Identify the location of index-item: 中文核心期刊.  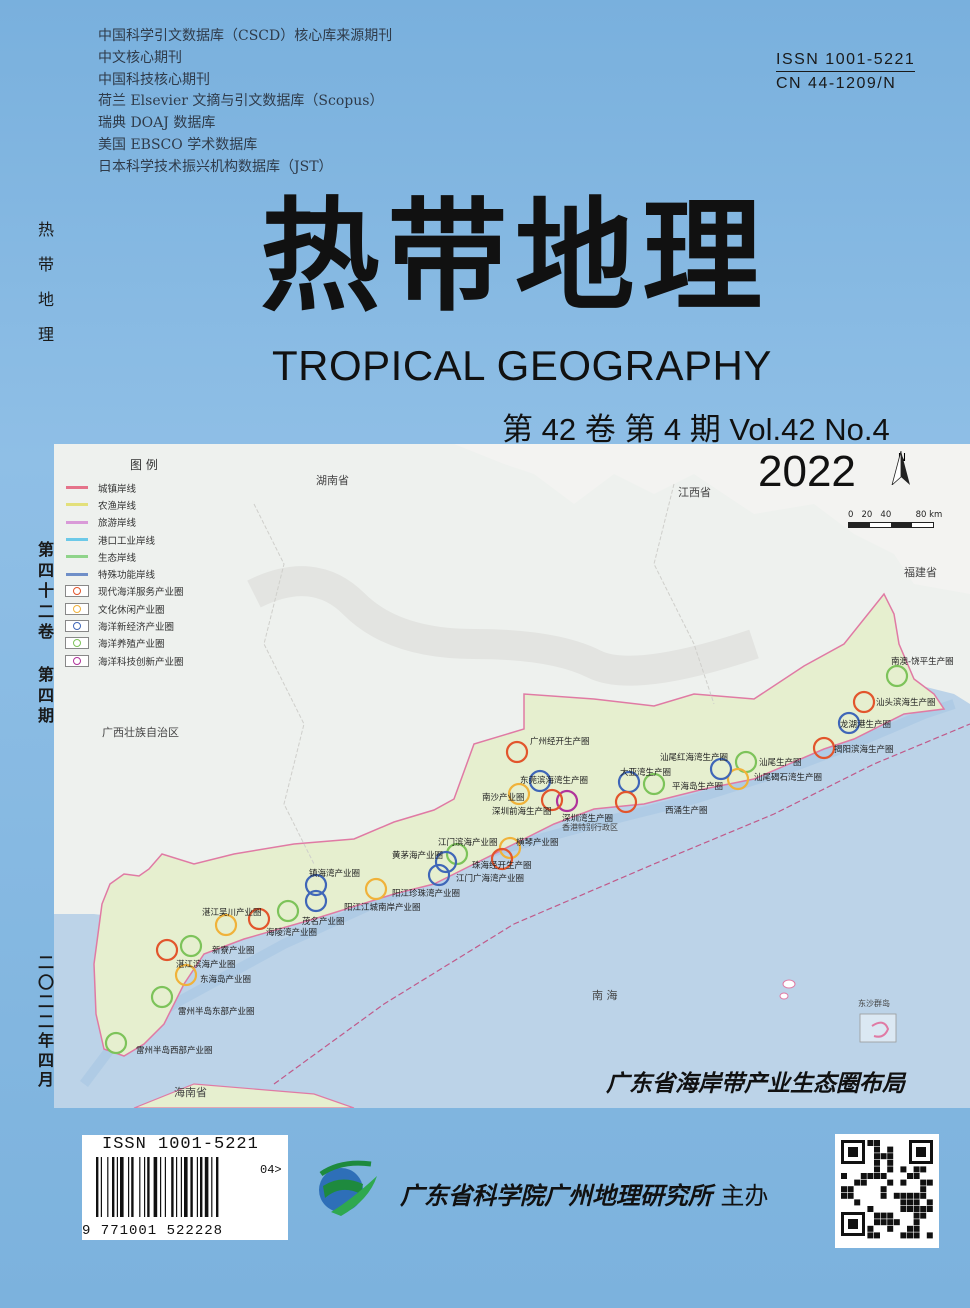
(140, 57).